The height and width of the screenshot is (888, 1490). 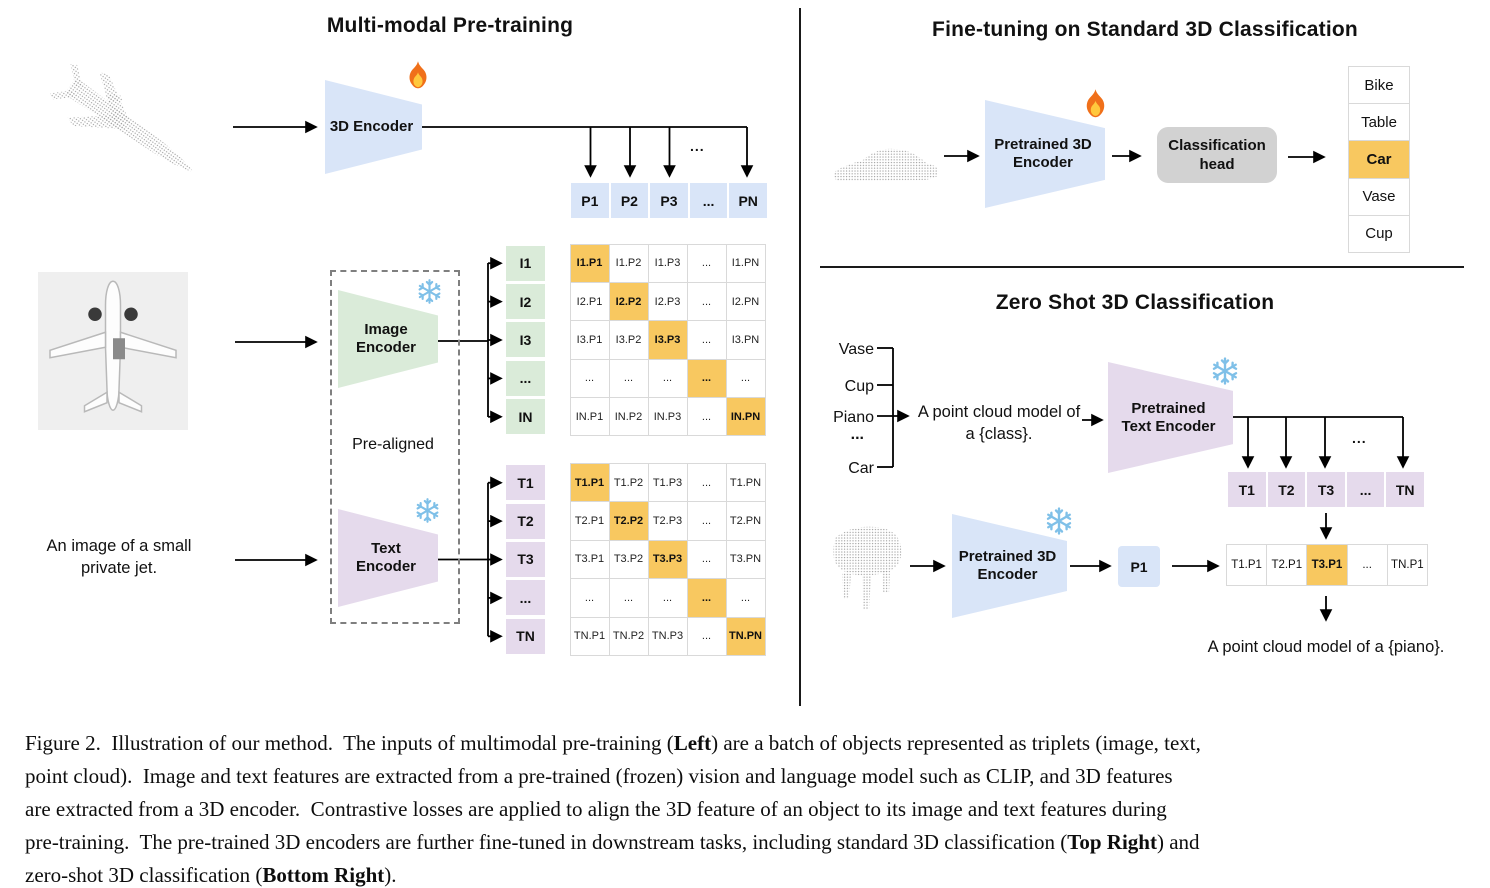 I want to click on zs-result-cell: T2.P1, so click(x=1287, y=565).